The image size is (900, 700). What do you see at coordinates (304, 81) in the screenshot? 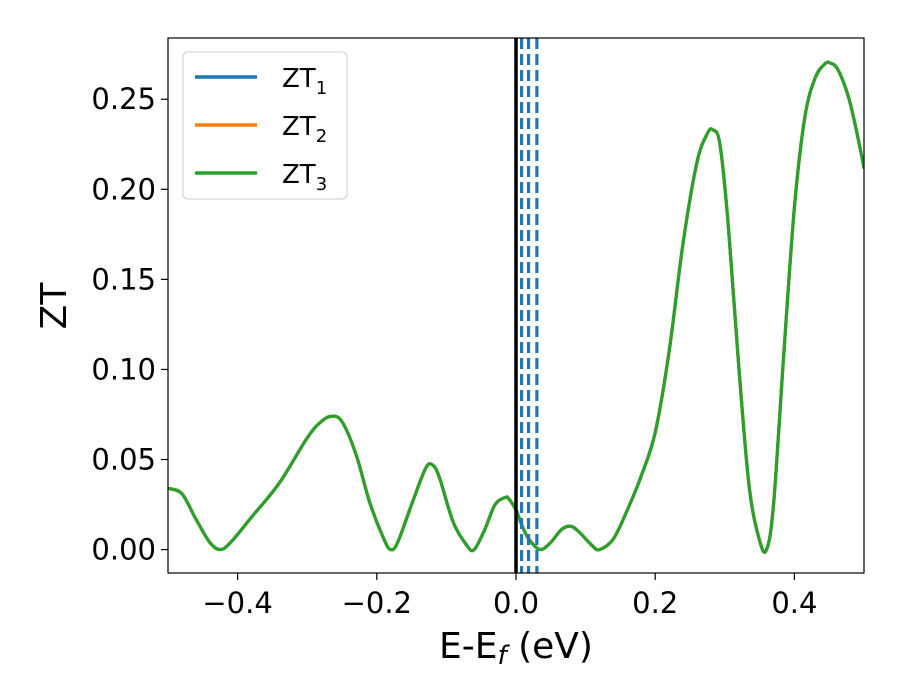
I see `legend-label-1: ZT1` at bounding box center [304, 81].